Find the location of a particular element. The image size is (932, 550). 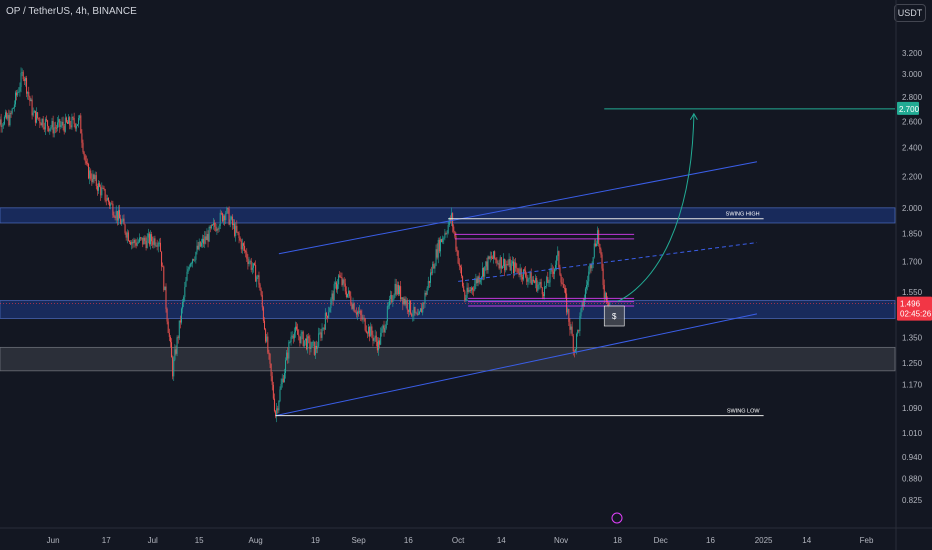

target-price-label: 2.700 is located at coordinates (909, 109).